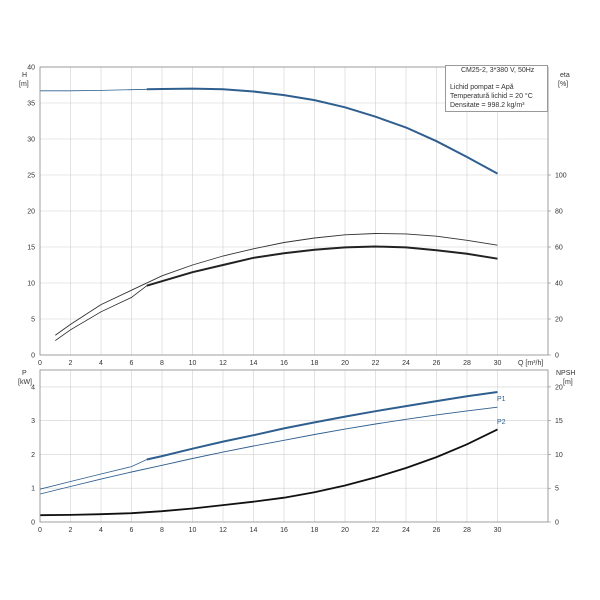  Describe the element at coordinates (33, 455) in the screenshot. I see `y-tick-label-left: 2` at that location.